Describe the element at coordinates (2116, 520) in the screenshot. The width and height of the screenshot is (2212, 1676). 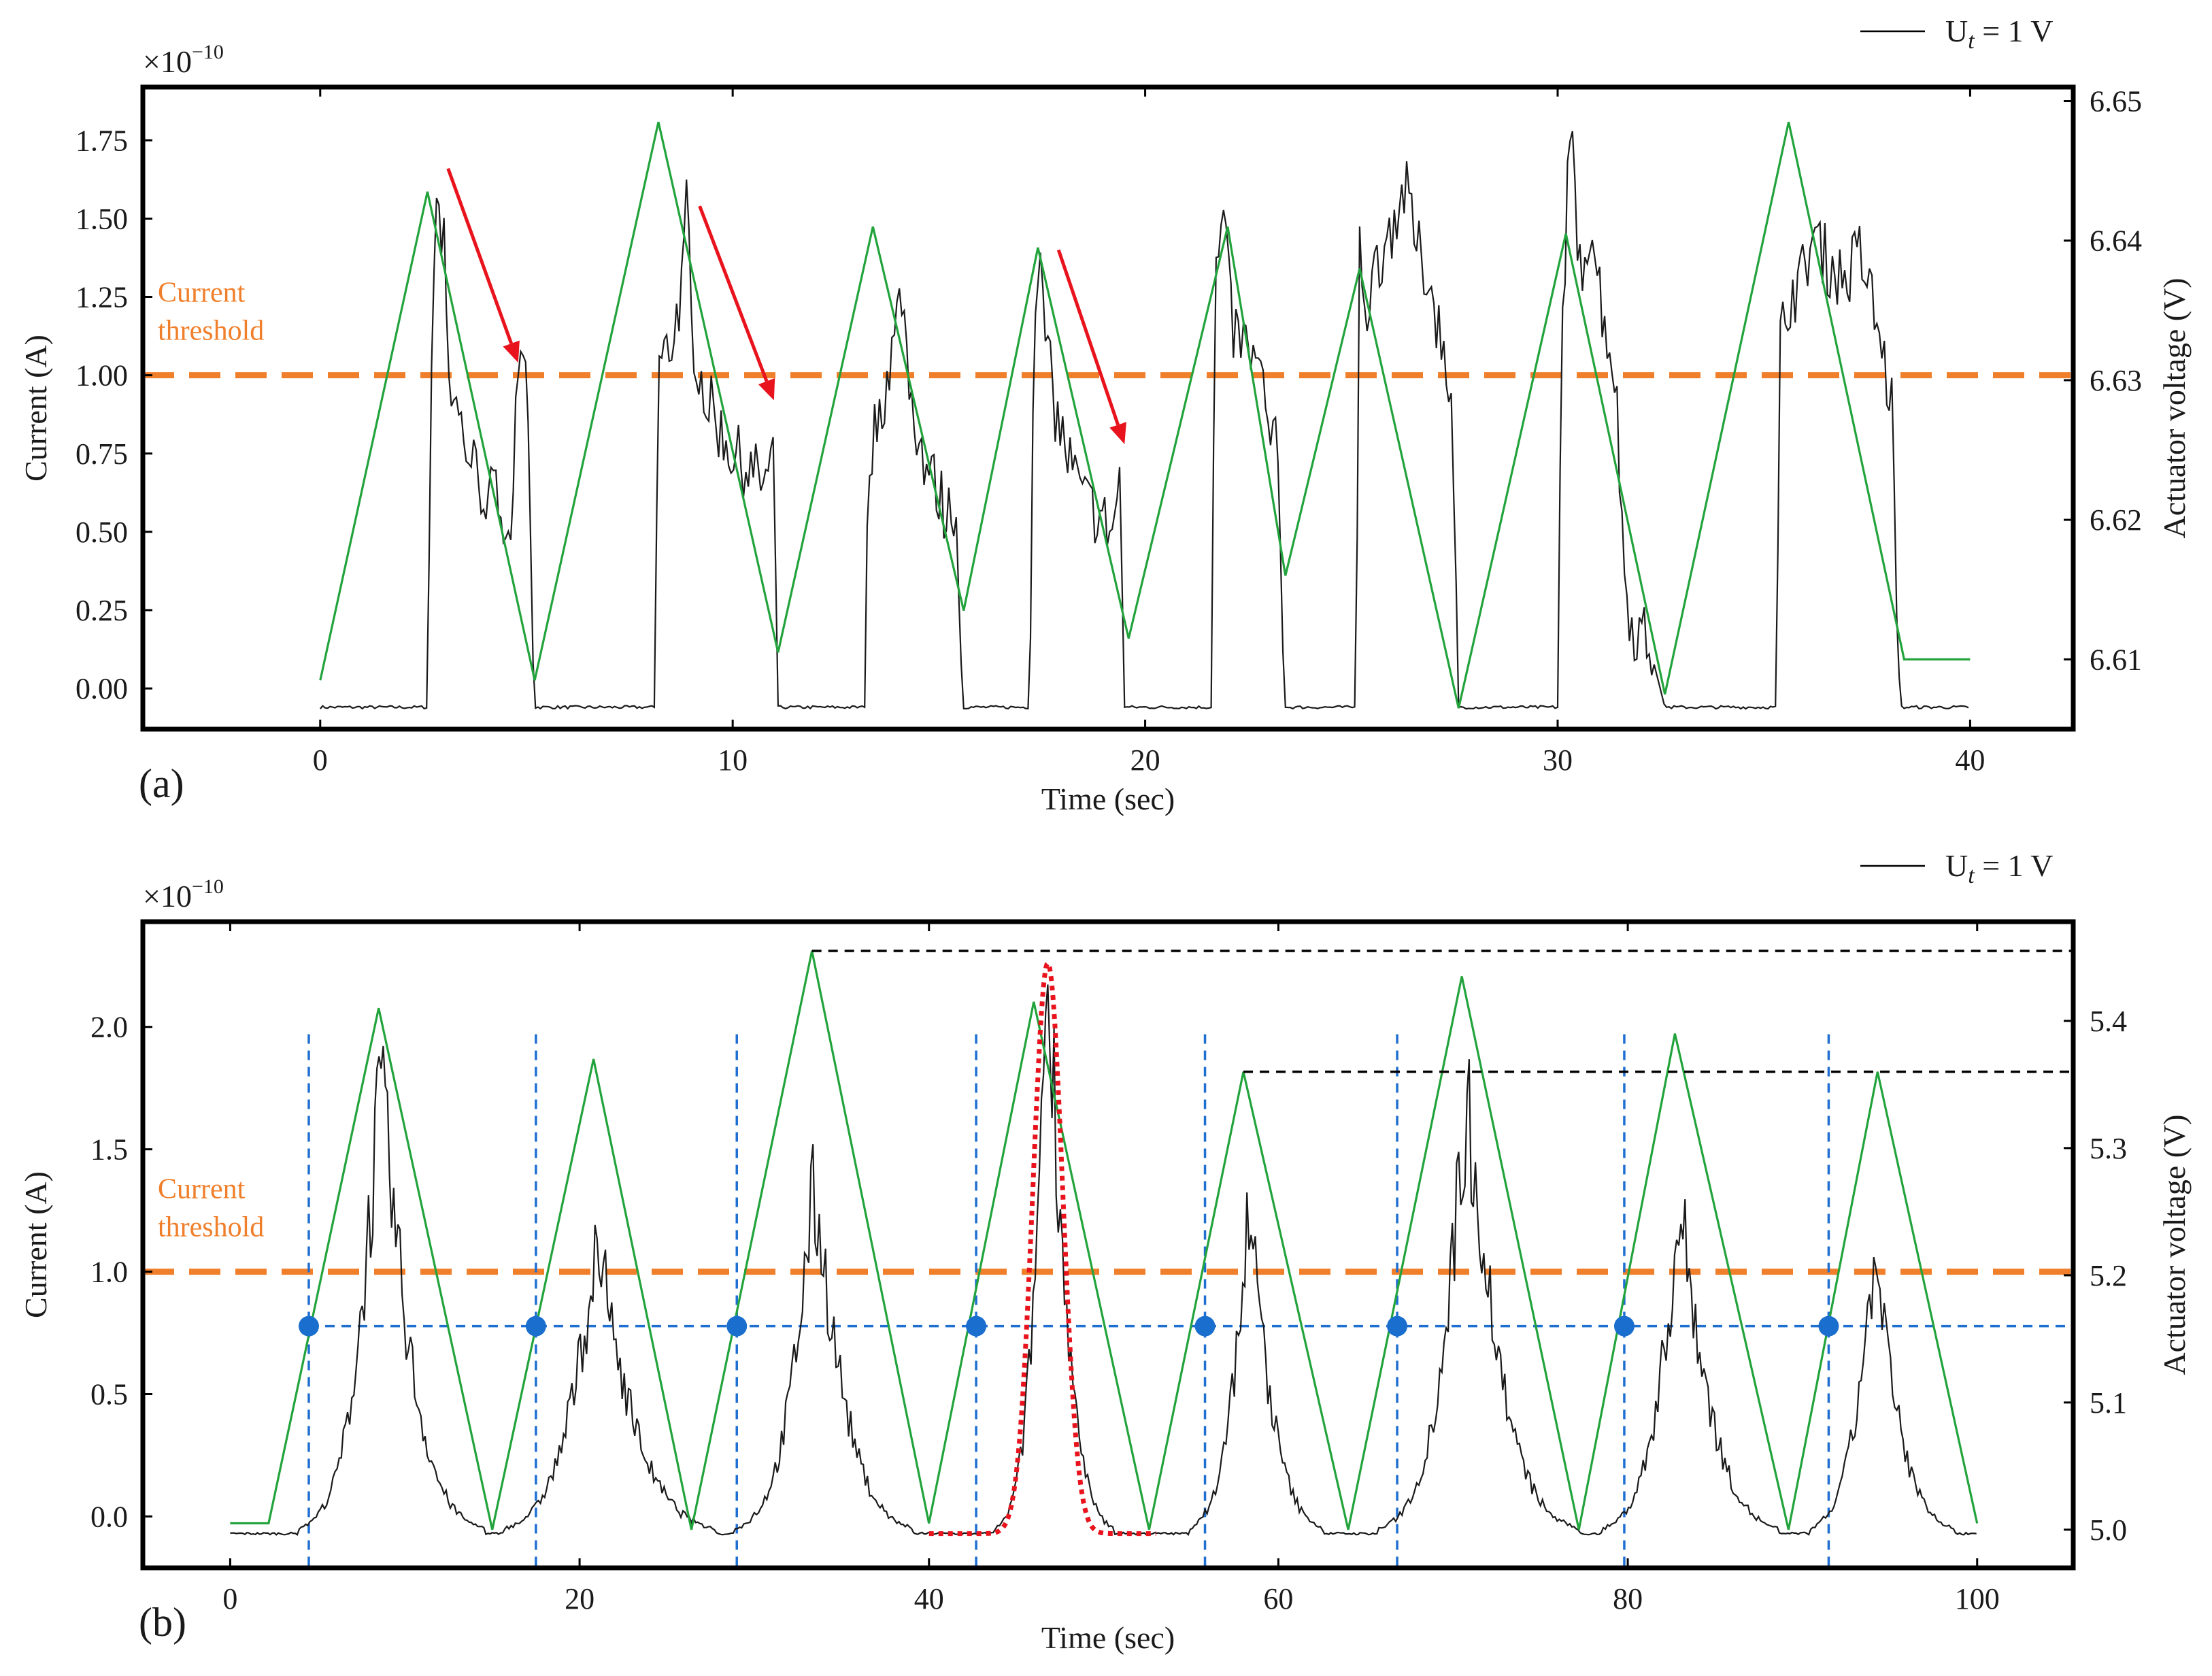
I see `y2-tick-label-1: 6.62` at that location.